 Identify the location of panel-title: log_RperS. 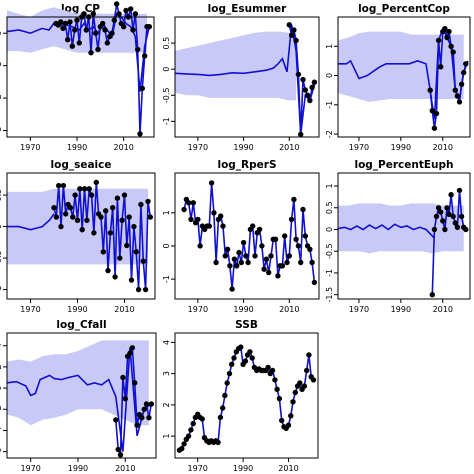
(246, 165).